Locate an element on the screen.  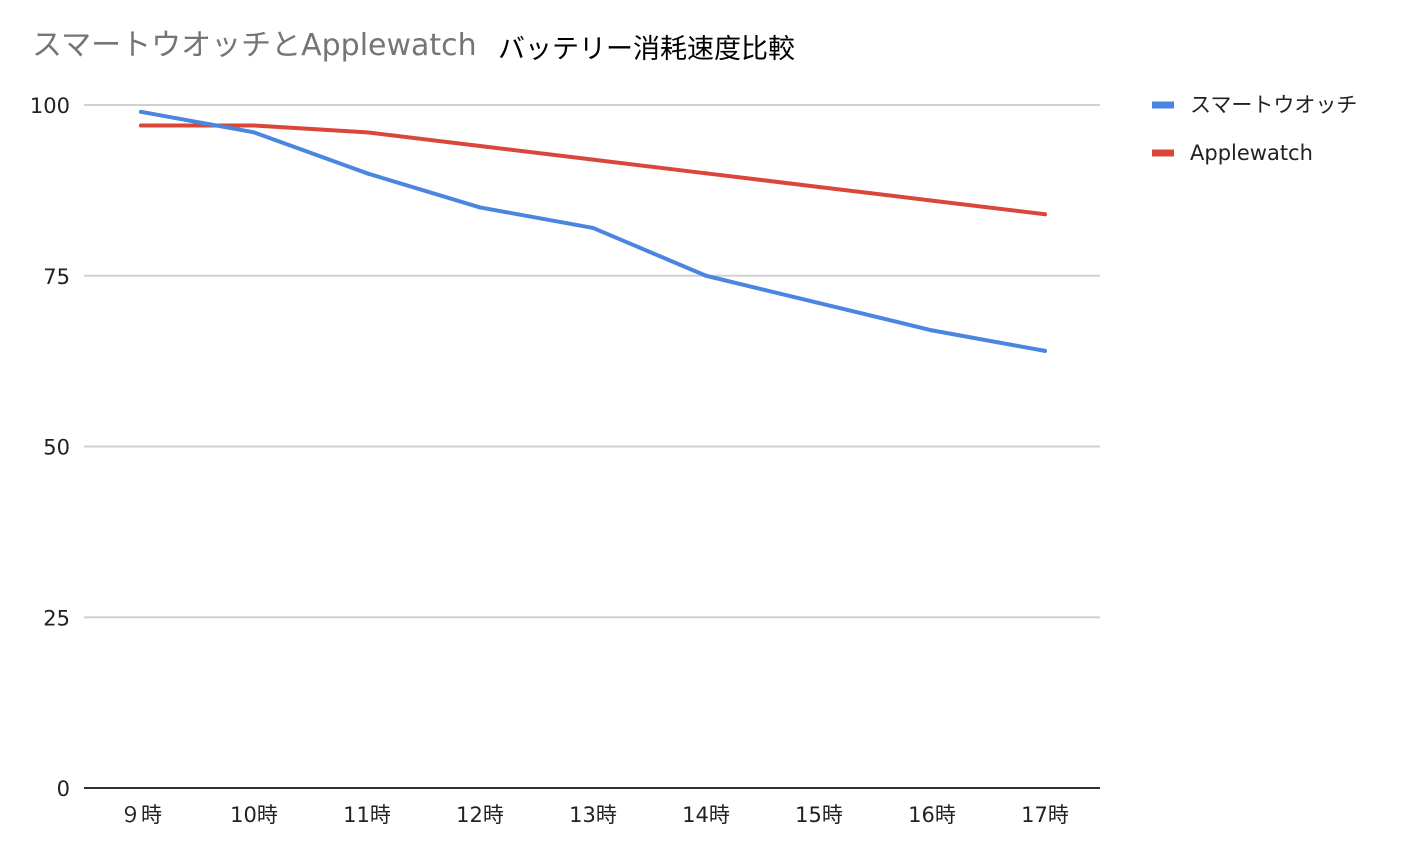
legend: スマートウオッチ Applewatch is located at coordinates (1254, 129).